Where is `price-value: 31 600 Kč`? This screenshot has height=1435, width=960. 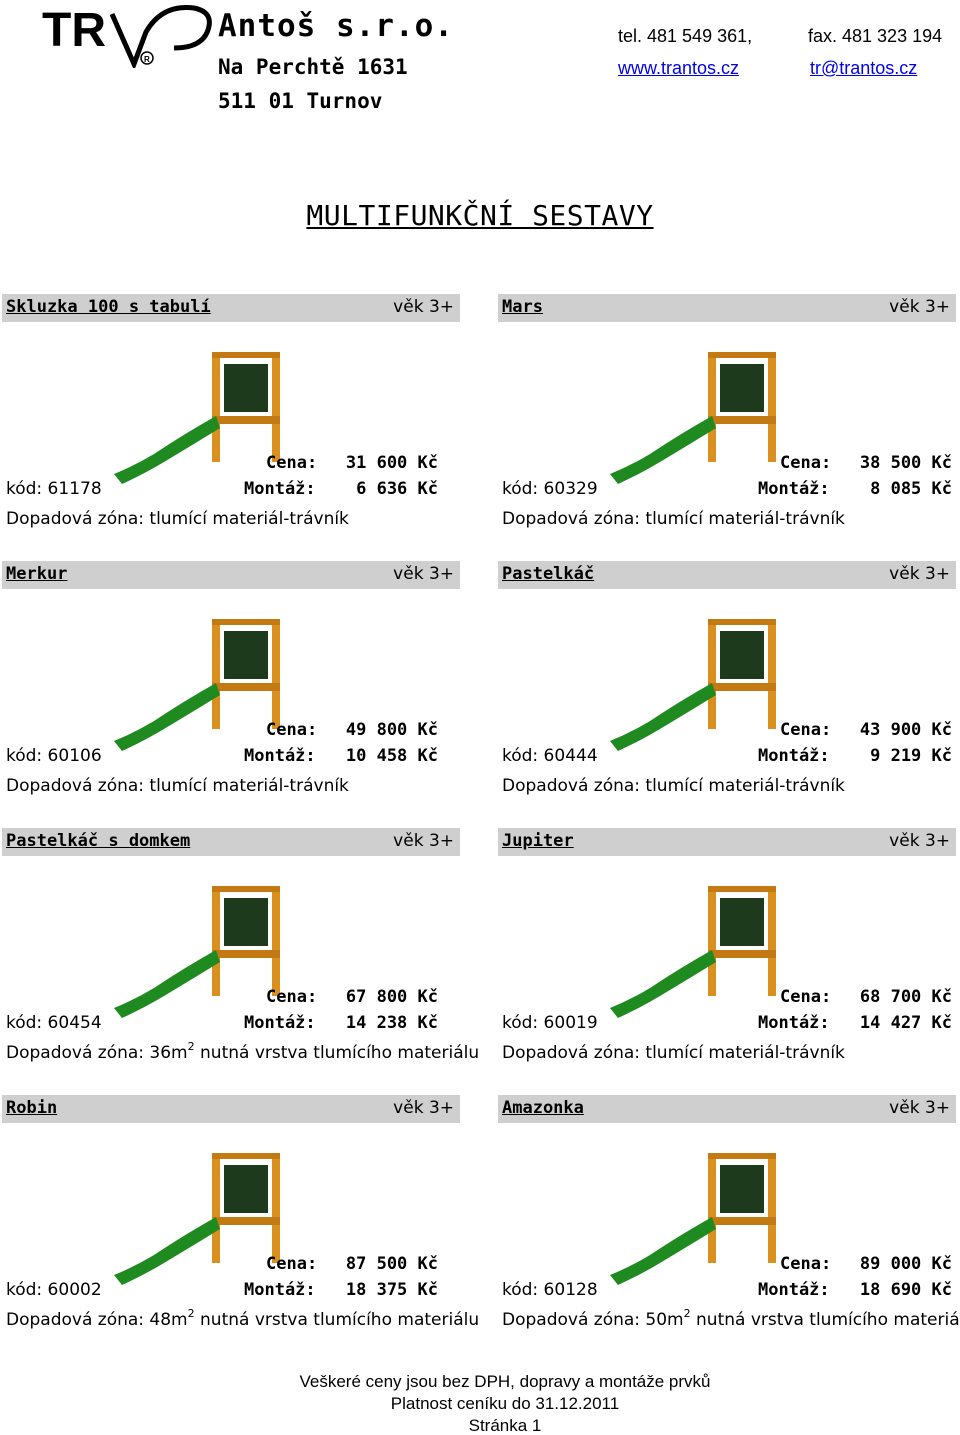
price-value: 31 600 Kč is located at coordinates (391, 463).